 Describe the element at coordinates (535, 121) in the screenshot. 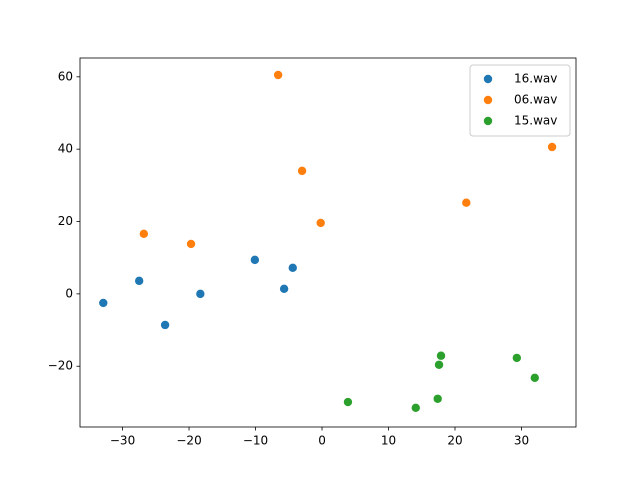

I see `legend-label: 15.wav` at that location.